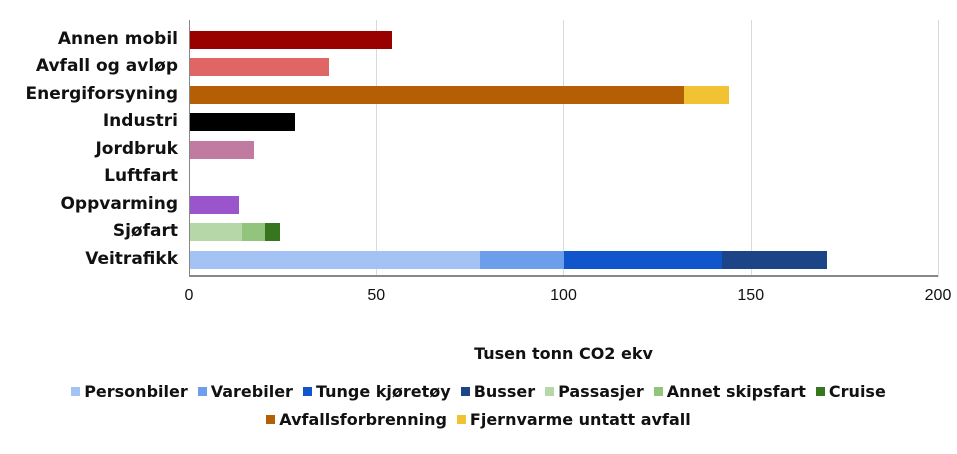 This screenshot has height=454, width=957. What do you see at coordinates (140, 121) in the screenshot?
I see `category-label: Industri` at bounding box center [140, 121].